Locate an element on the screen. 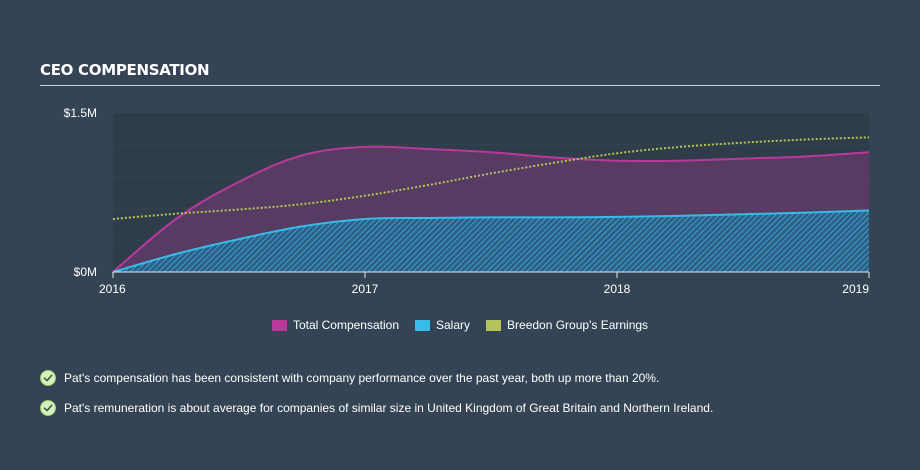  salary-line is located at coordinates (491, 241).